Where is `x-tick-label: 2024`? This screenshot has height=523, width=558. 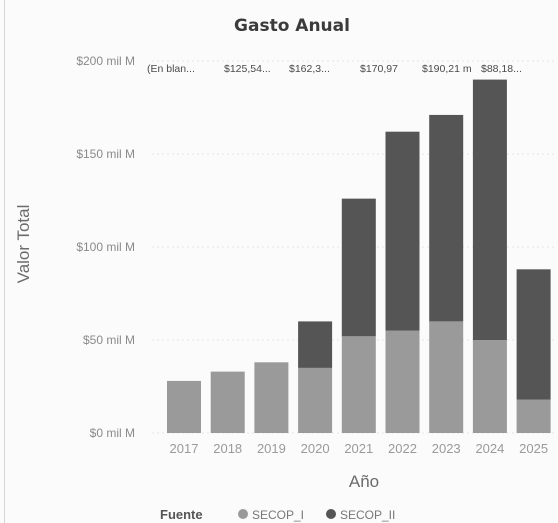 x-tick-label: 2024 is located at coordinates (489, 448).